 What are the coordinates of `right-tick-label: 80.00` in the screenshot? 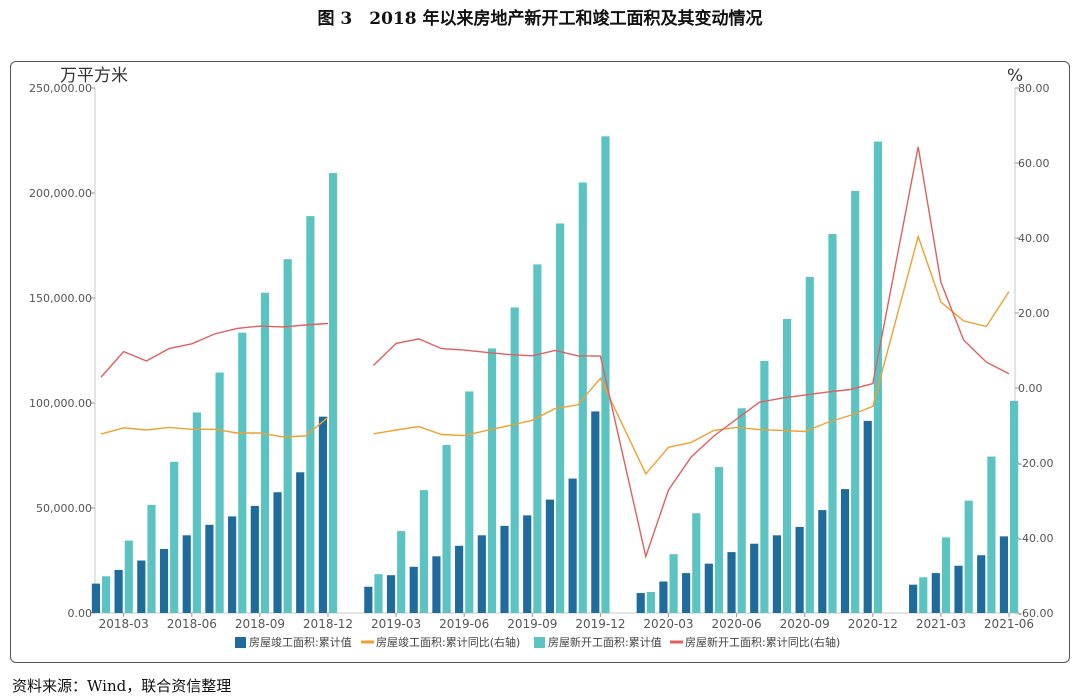 It's located at (1034, 88).